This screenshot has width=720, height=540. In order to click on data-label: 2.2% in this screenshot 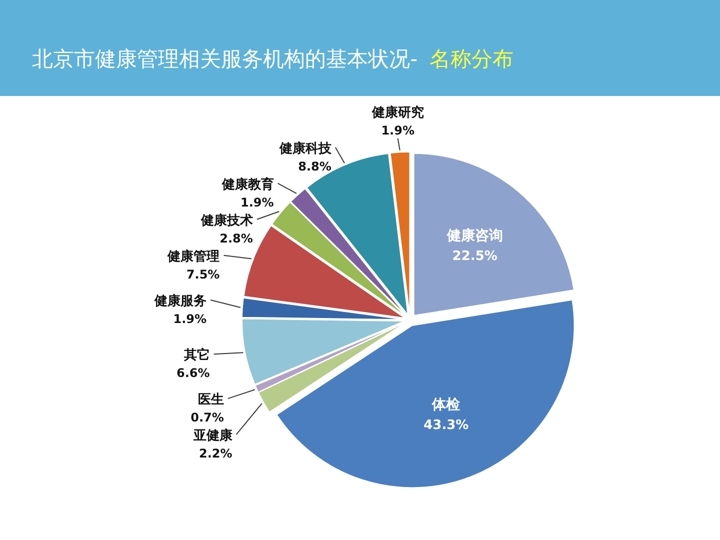, I will do `click(215, 453)`.